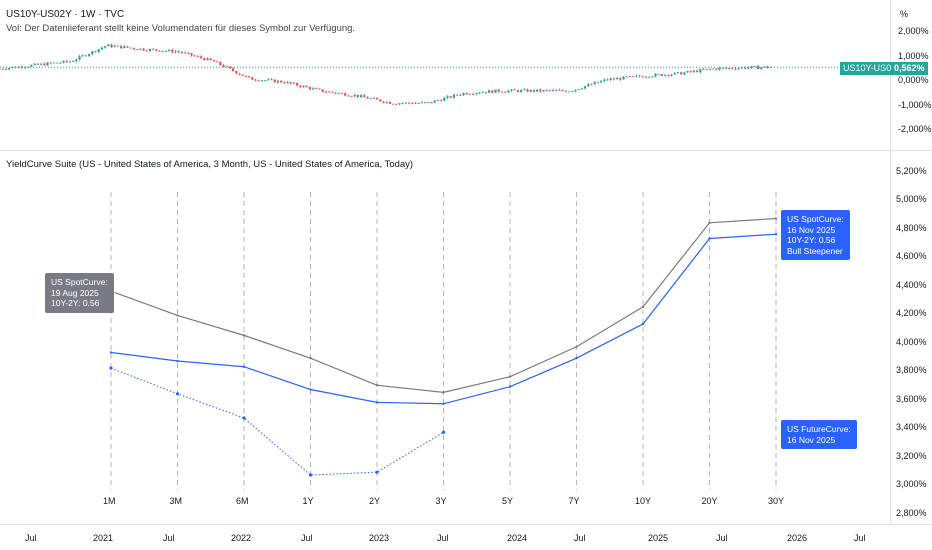 The width and height of the screenshot is (932, 550). Describe the element at coordinates (658, 538) in the screenshot. I see `time-axis-label: 2025` at that location.